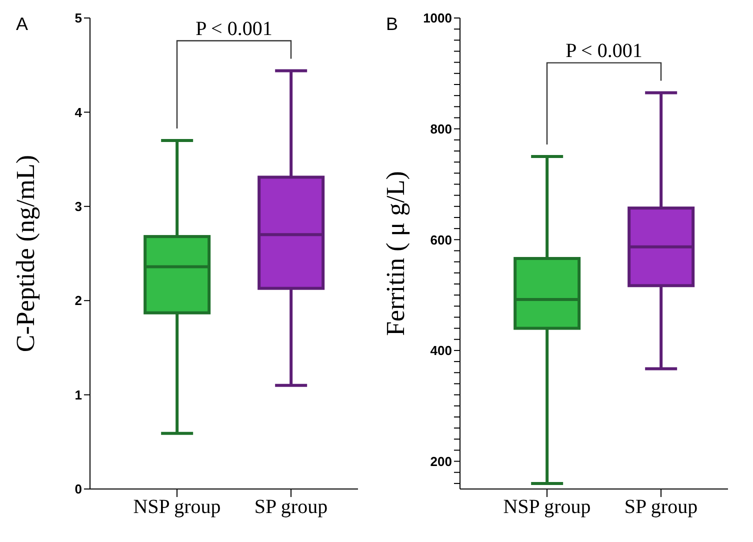 This screenshot has height=542, width=753. Describe the element at coordinates (441, 128) in the screenshot. I see `y-tick-label: 800` at that location.